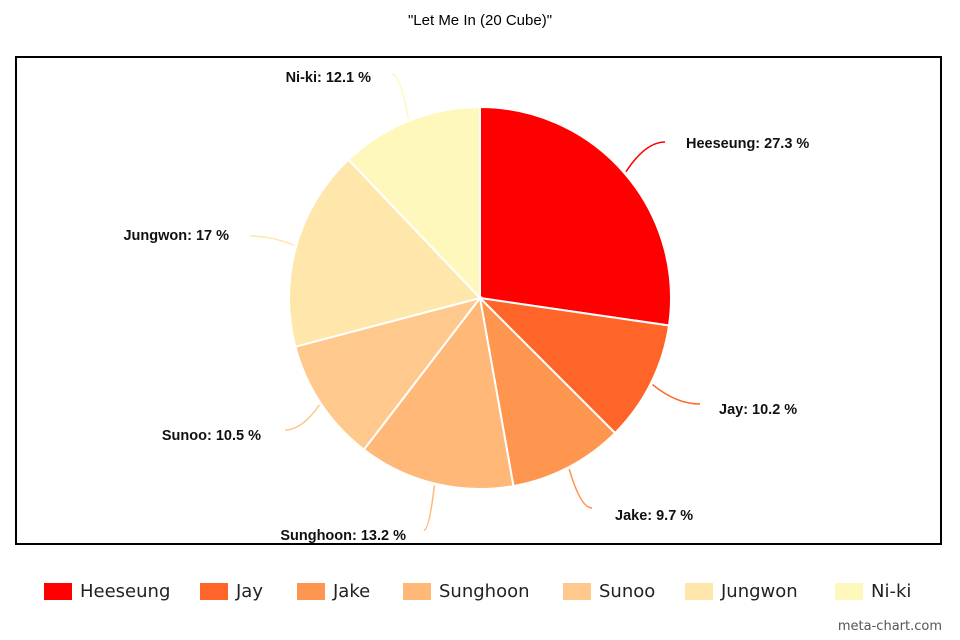 This screenshot has width=960, height=640. Describe the element at coordinates (249, 591) in the screenshot. I see `legend-label: Jay` at that location.